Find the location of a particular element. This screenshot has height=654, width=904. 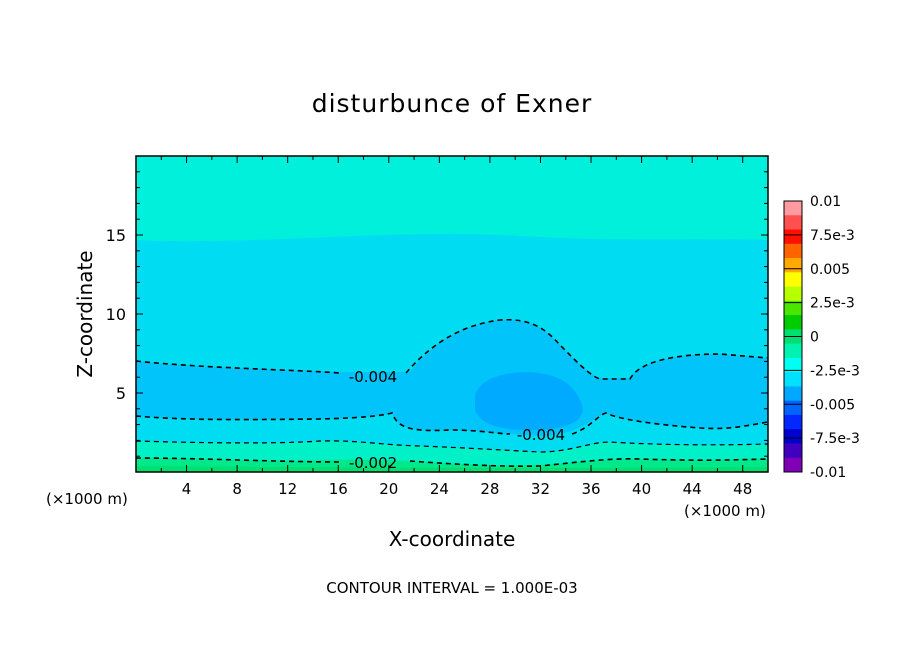

contour-line-mid-right is located at coordinates (669, 423).